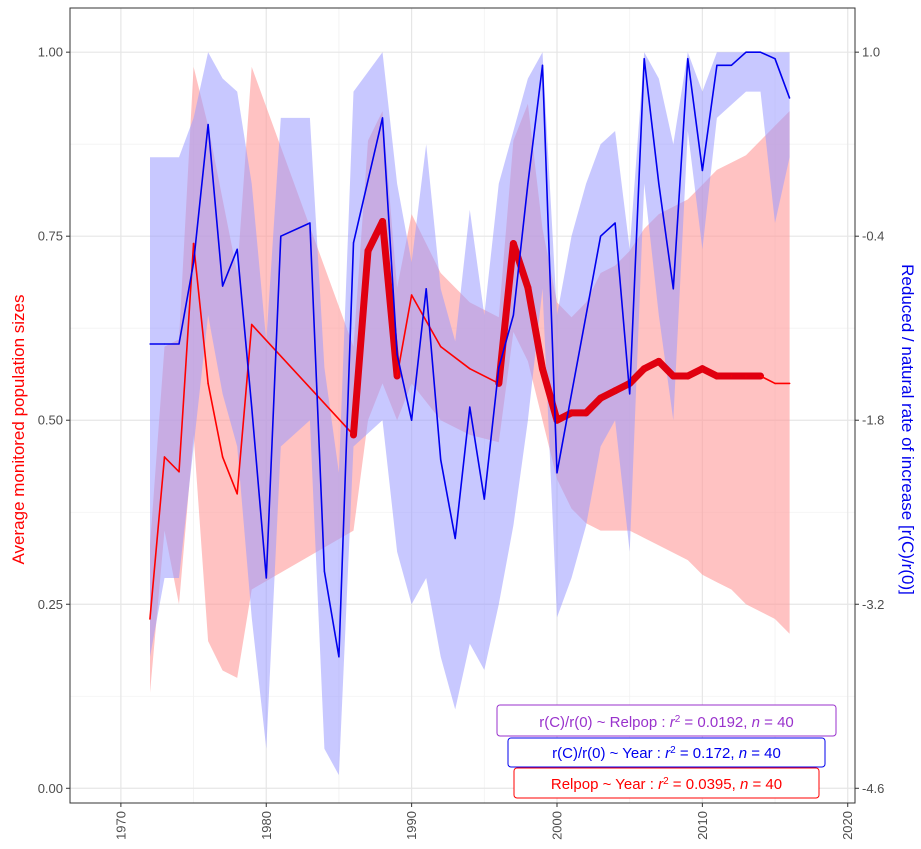 The image size is (921, 849). Describe the element at coordinates (50, 420) in the screenshot. I see `y-left-tick-label: 0.50` at that location.